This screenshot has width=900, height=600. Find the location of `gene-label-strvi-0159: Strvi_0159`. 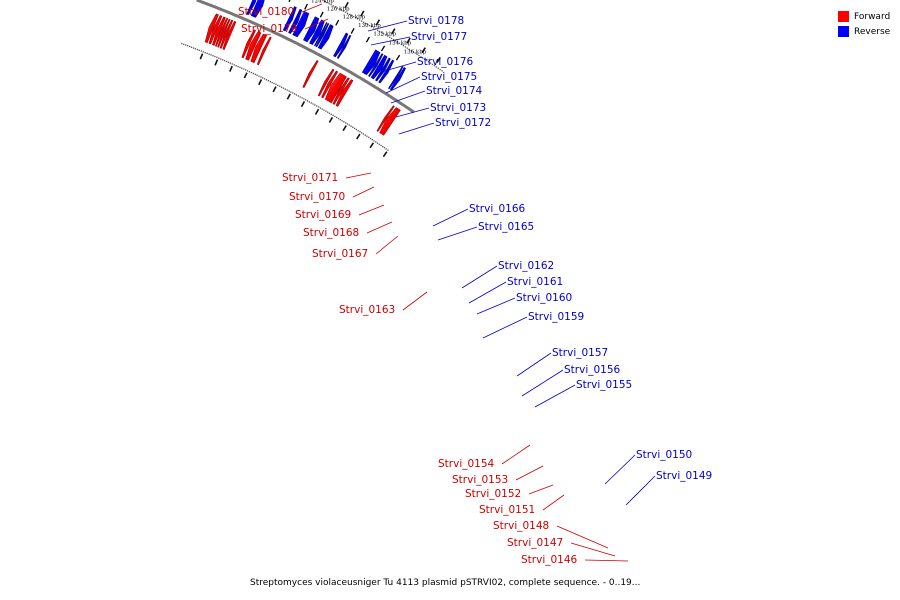

gene-label-strvi-0159: Strvi_0159 is located at coordinates (556, 317).